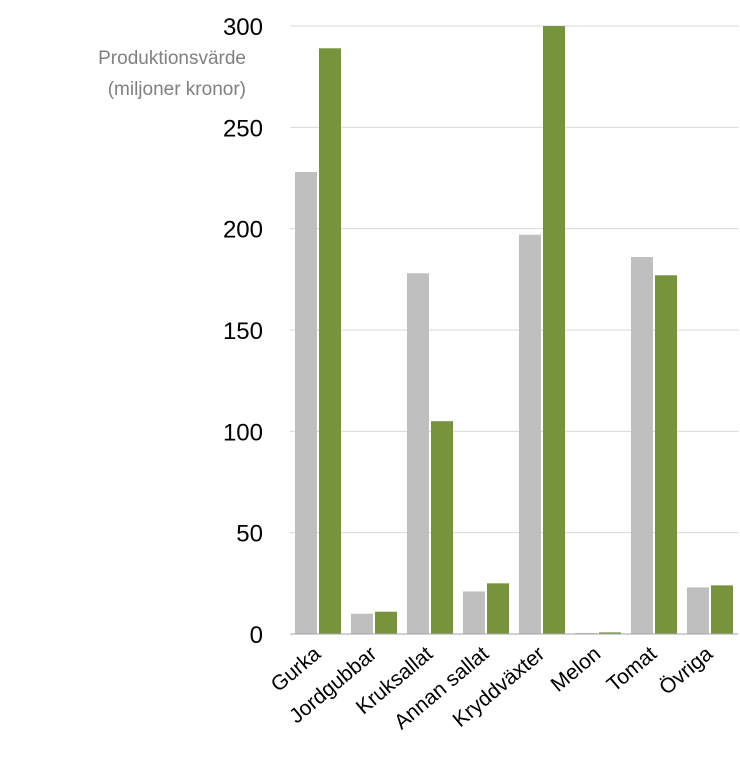 The image size is (740, 783). I want to click on y-axis-label-line-2: (miljoner kronor), so click(177, 89).